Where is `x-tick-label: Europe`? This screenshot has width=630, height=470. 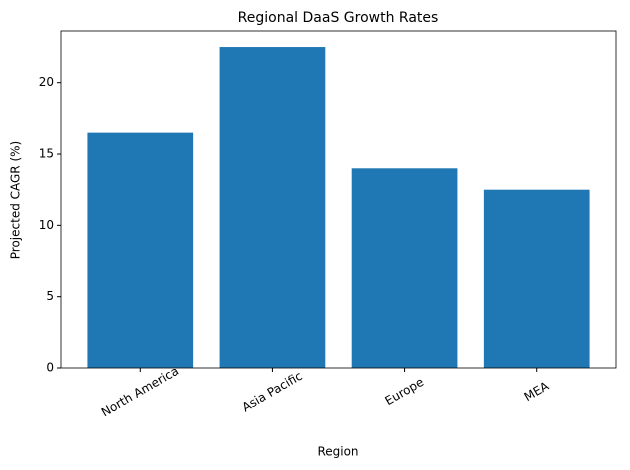 x-tick-label: Europe is located at coordinates (405, 391).